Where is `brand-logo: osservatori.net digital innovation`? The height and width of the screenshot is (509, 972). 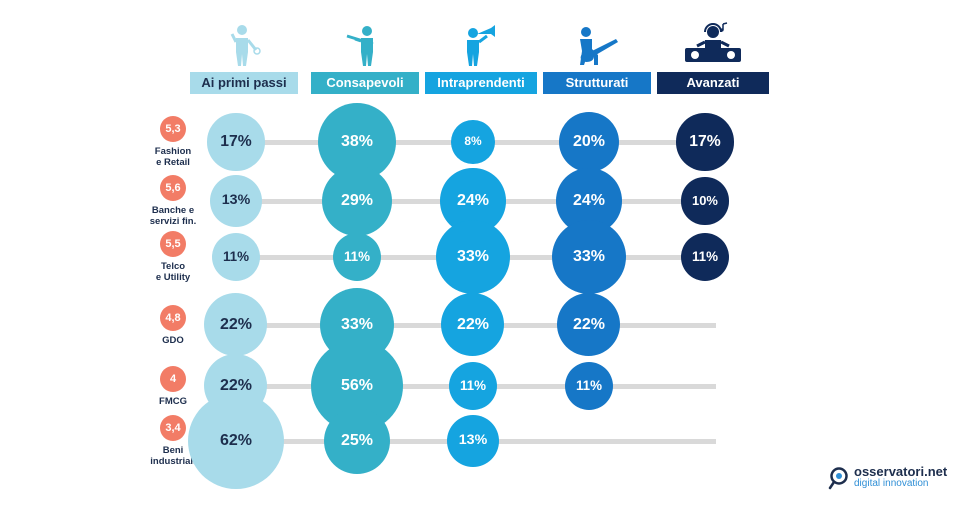
brand-logo: osservatori.net digital innovation is located at coordinates (893, 478).